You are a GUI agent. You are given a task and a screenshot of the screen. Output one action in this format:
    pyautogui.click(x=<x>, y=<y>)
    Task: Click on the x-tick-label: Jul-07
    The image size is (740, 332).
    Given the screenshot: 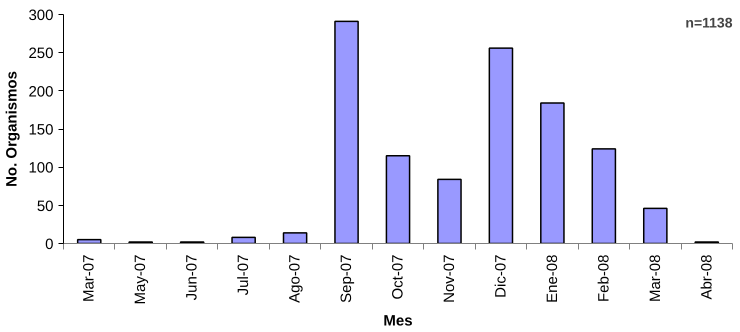 What is the action you would take?
    pyautogui.click(x=243, y=275)
    